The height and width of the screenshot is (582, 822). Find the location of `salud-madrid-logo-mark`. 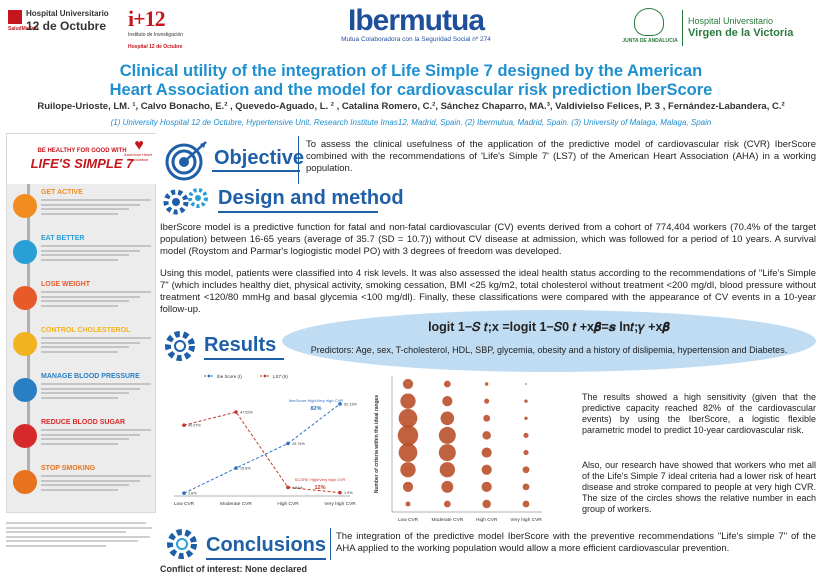

salud-madrid-logo-mark is located at coordinates (15, 17).